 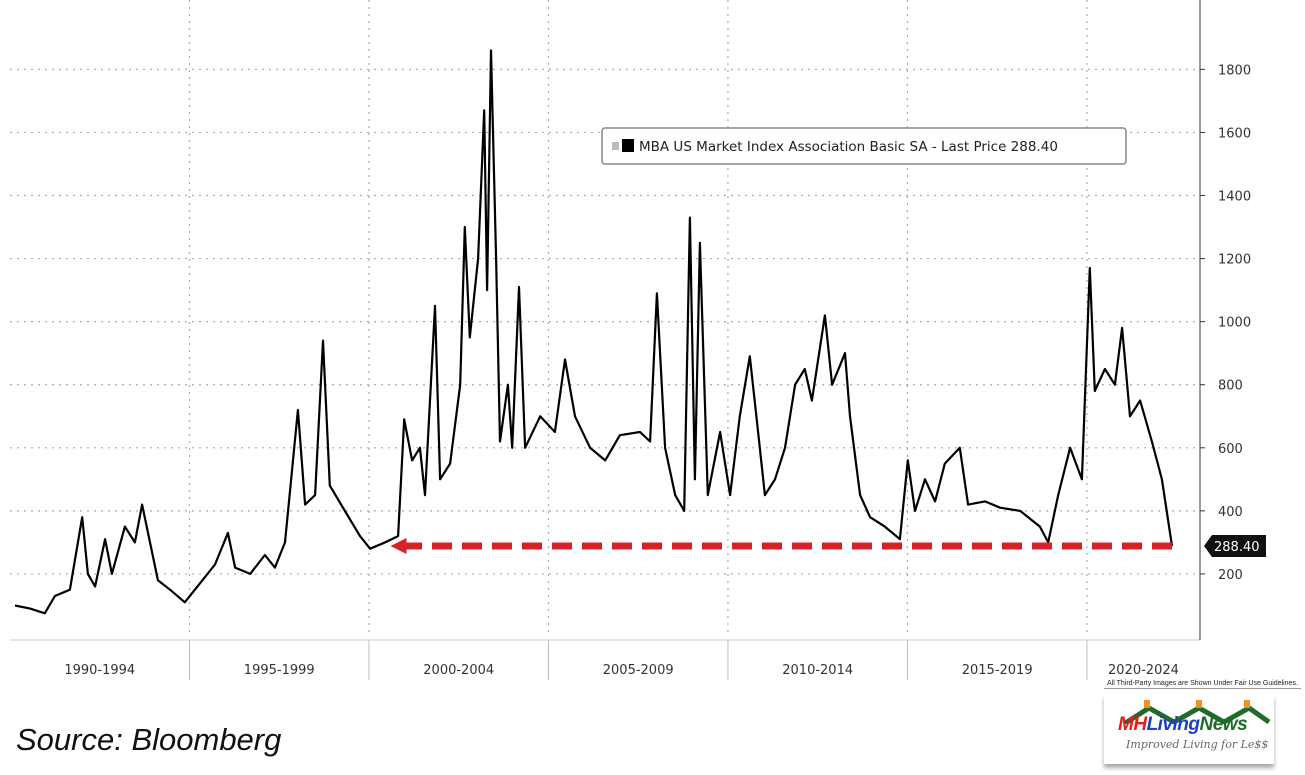 I want to click on x-period-label: 1990-1994, so click(x=99, y=670).